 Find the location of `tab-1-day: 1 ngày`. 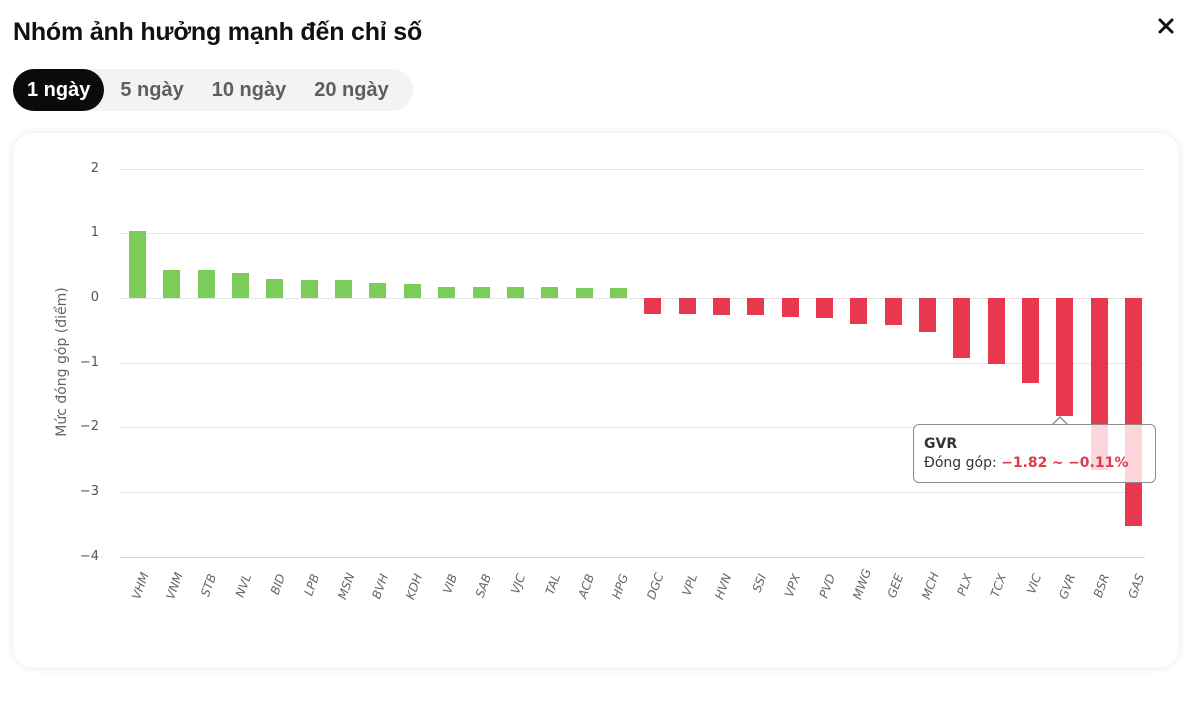

tab-1-day: 1 ngày is located at coordinates (59, 90).